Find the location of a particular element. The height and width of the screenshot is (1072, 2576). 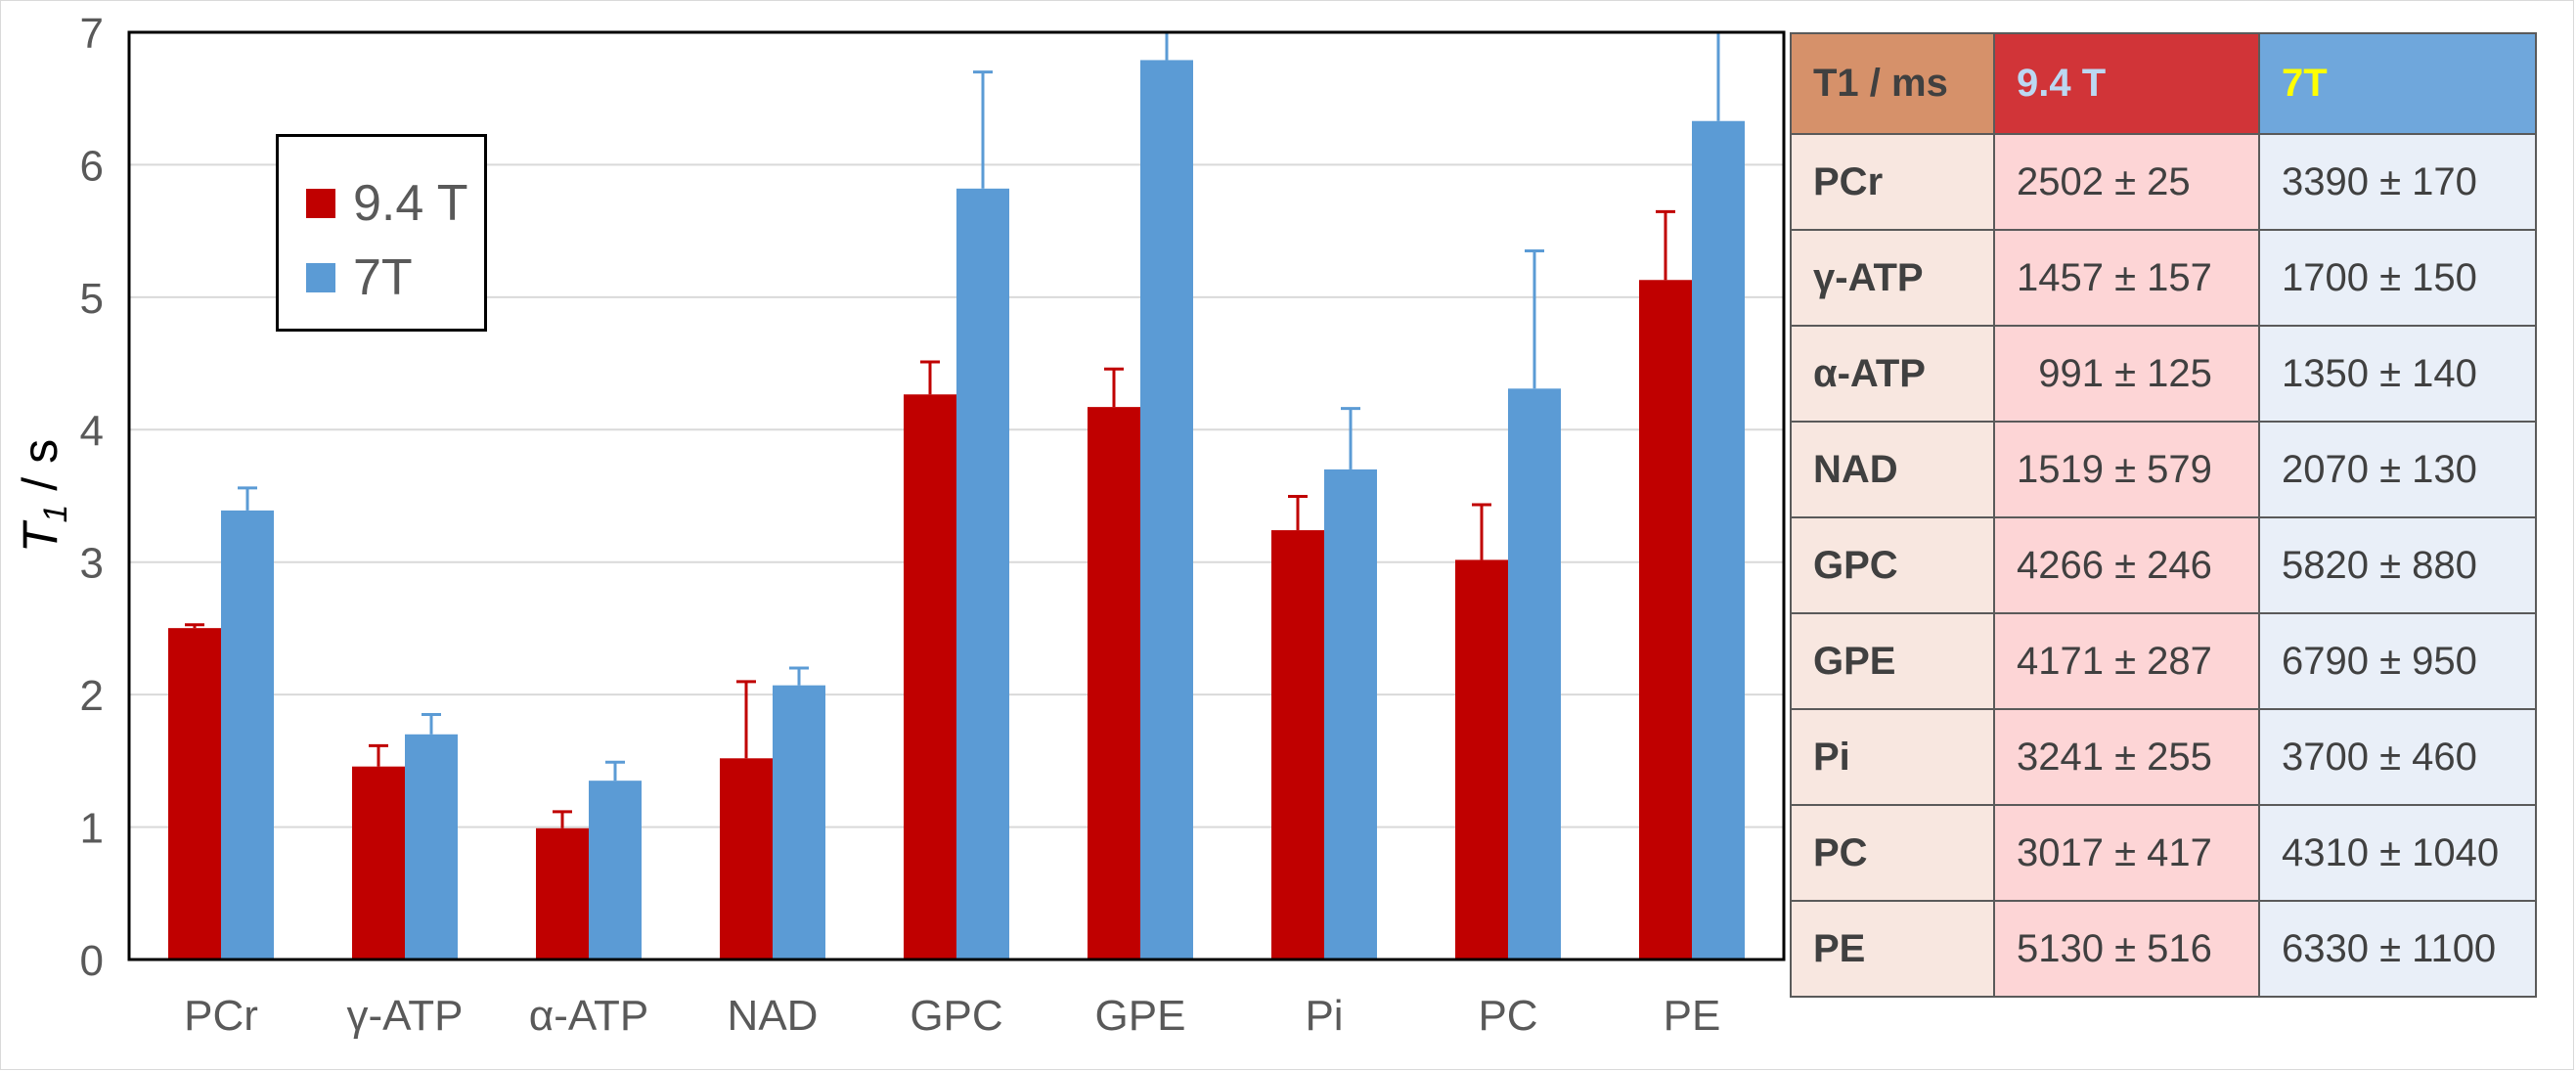

table-row: α-ATP 991 ± 125 1350 ± 140 is located at coordinates (2163, 374).